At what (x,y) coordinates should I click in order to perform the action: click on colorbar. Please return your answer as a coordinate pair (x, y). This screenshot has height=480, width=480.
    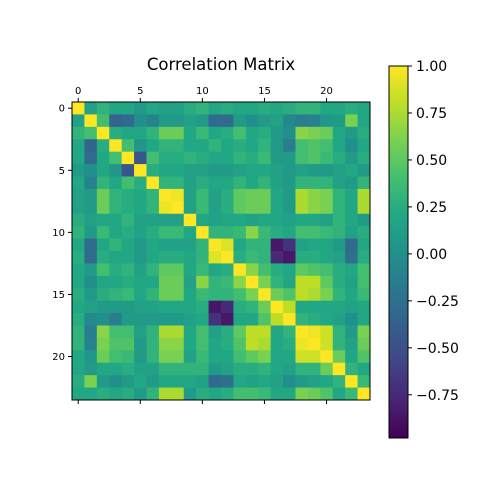
    Looking at the image, I should click on (398, 252).